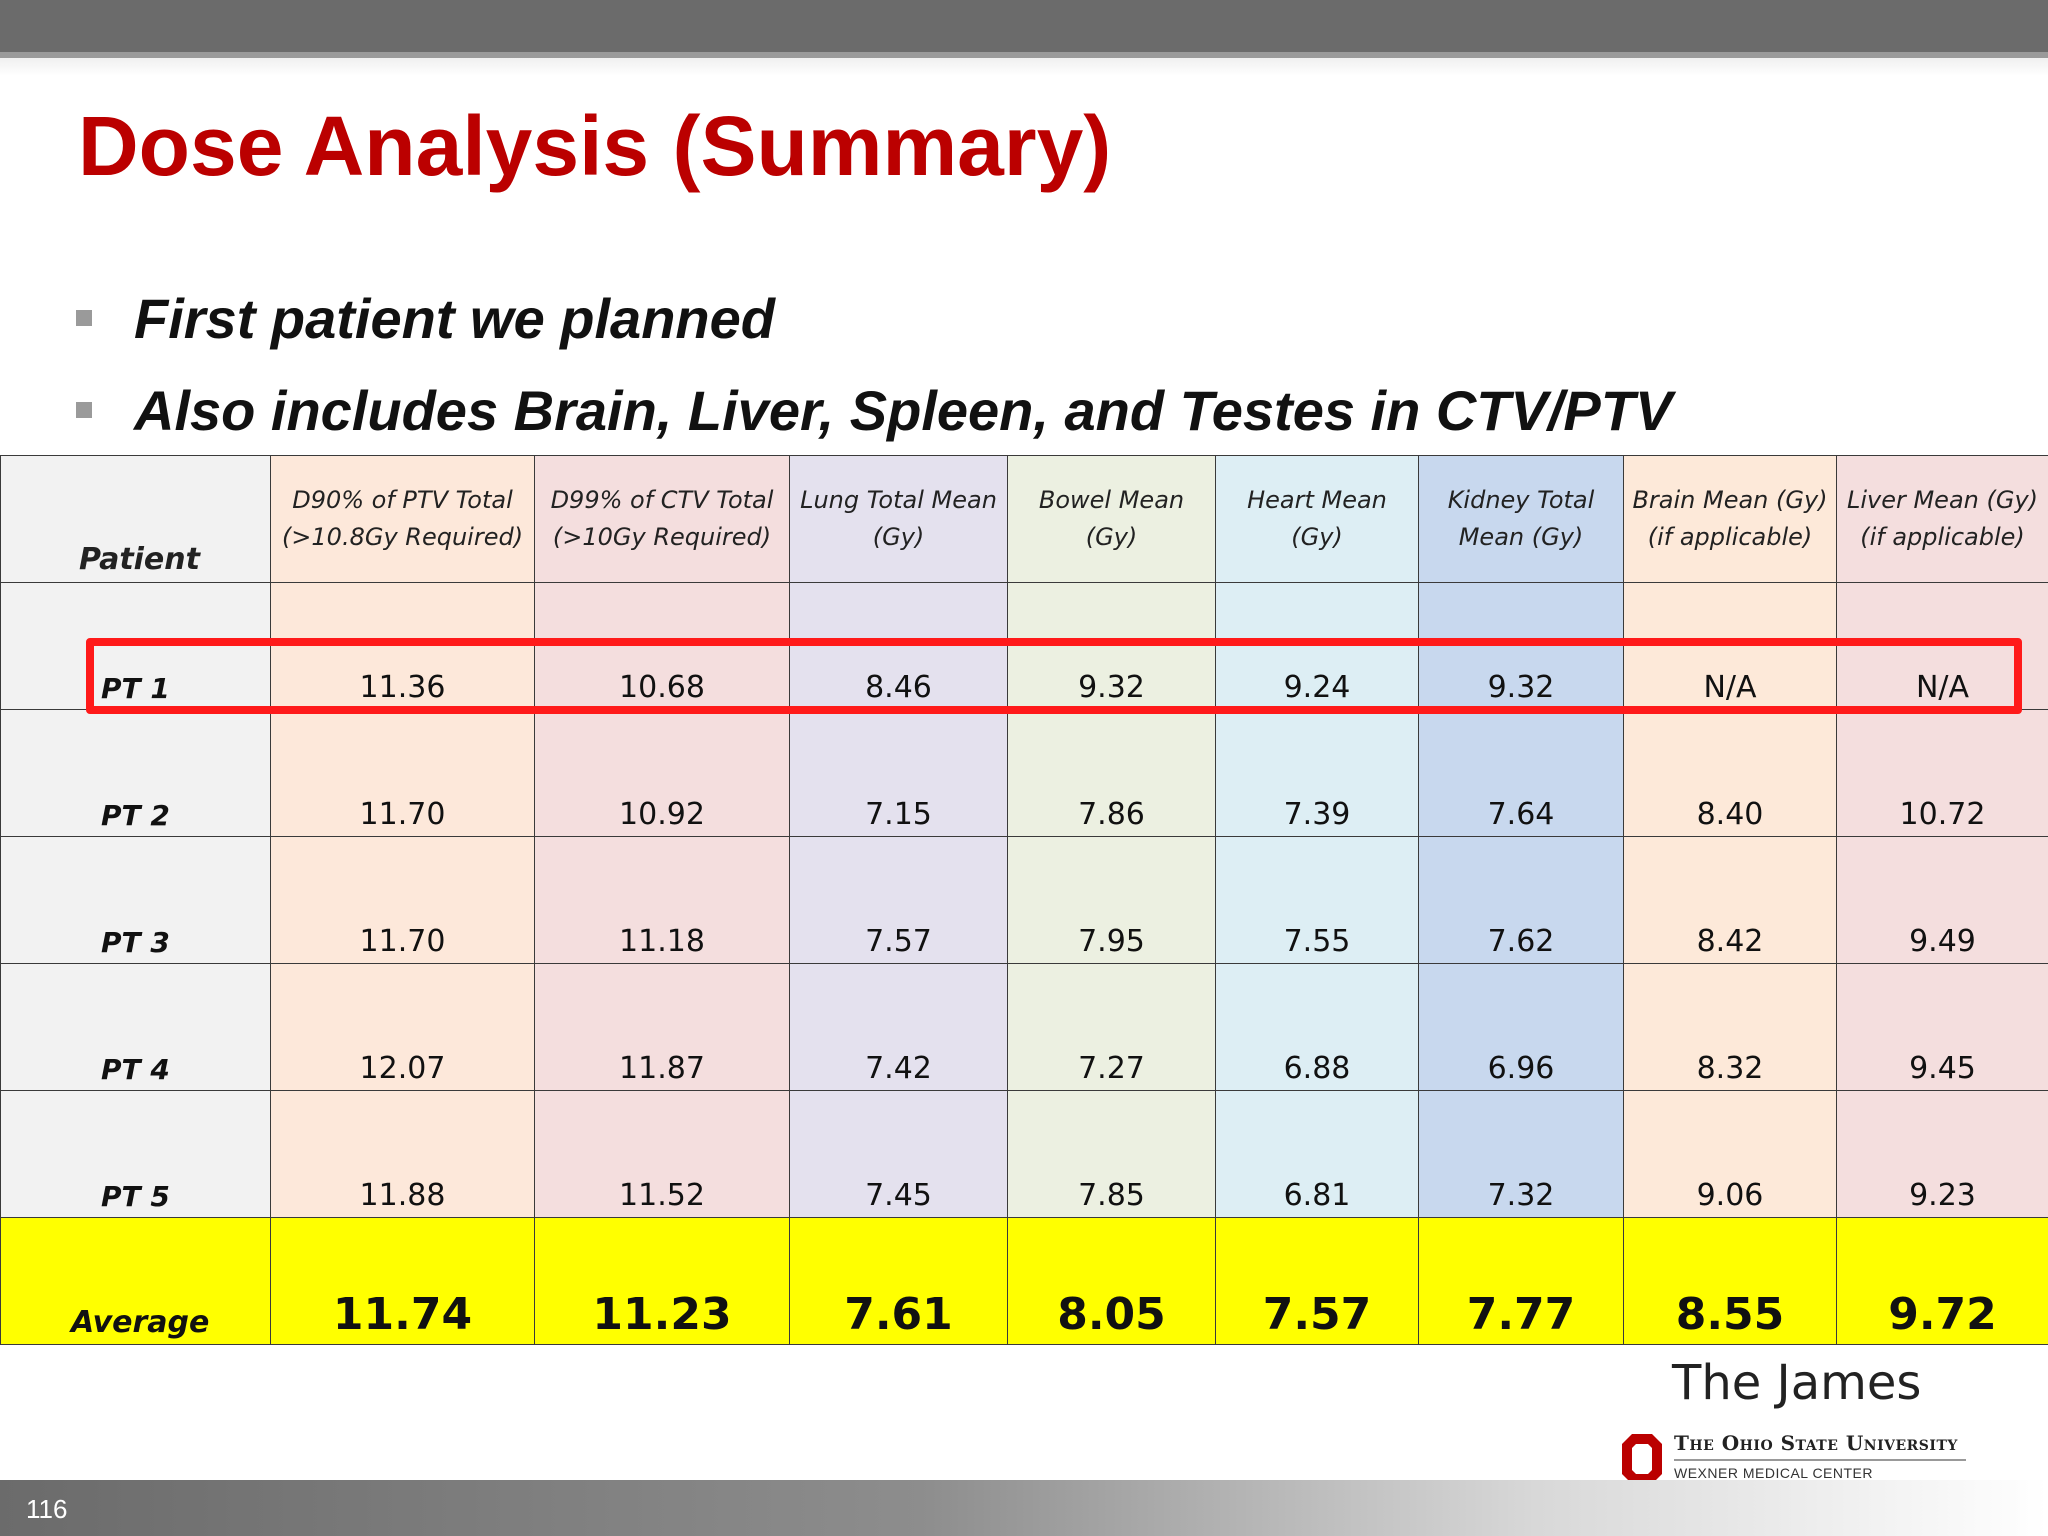 The image size is (2048, 1536). Describe the element at coordinates (1111, 1154) in the screenshot. I see `table-cell: 7.85` at that location.